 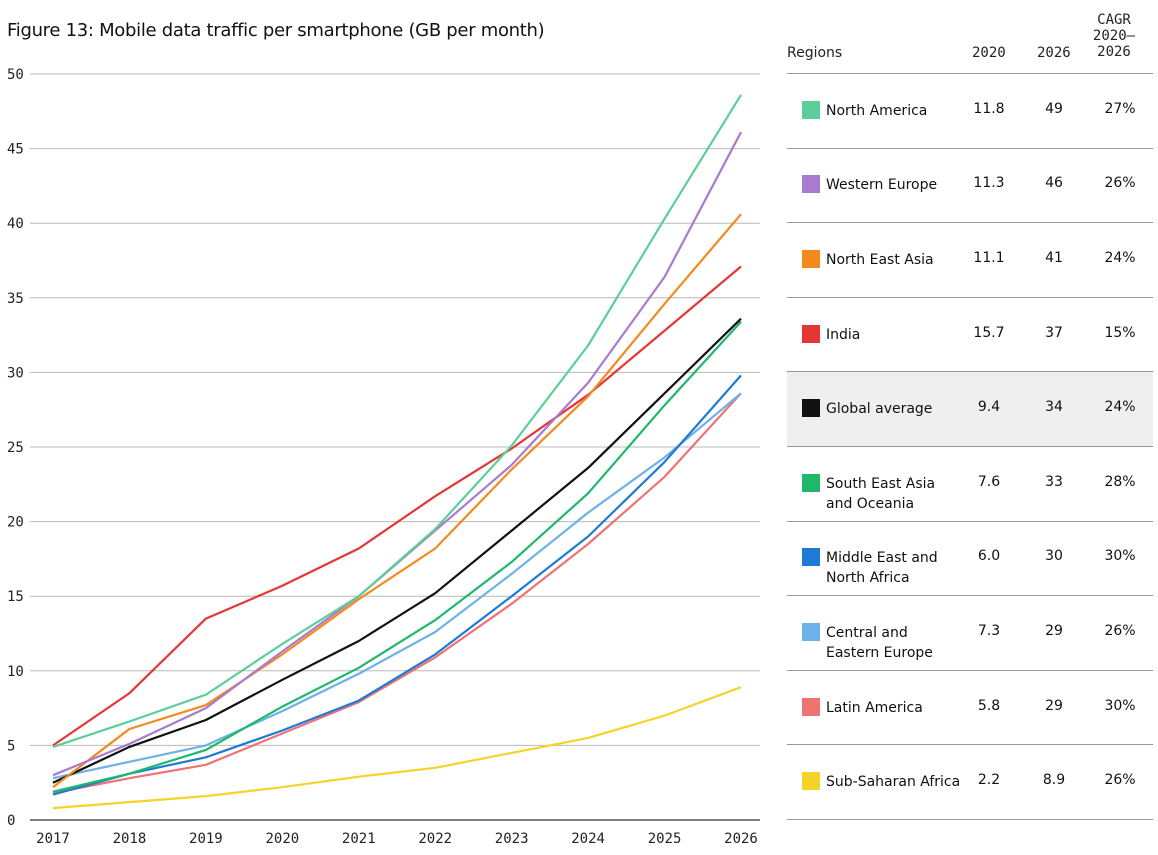 I want to click on table-row: Latin America 5.8 29 30%, so click(x=970, y=708).